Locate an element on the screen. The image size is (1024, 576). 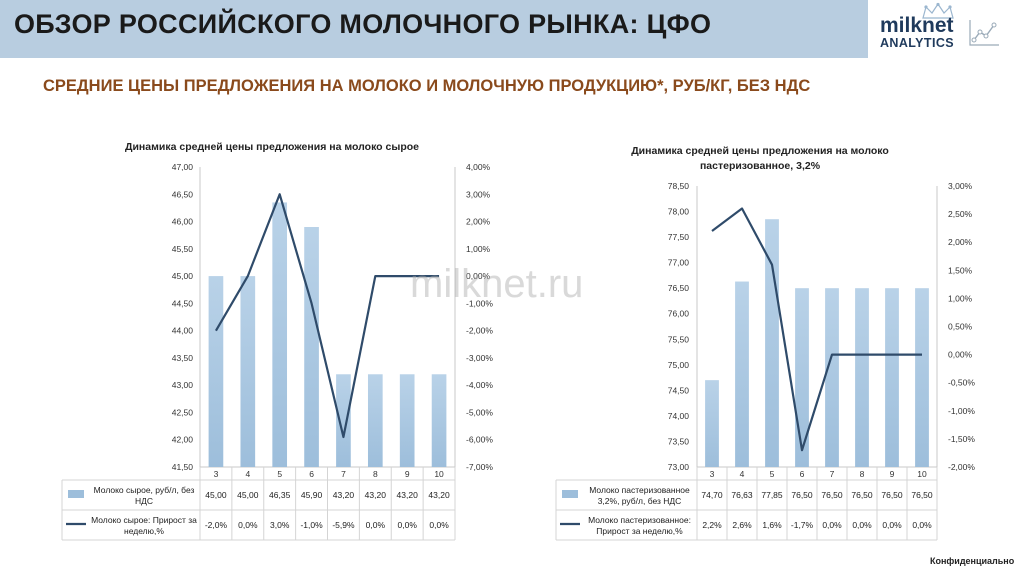
table-cell-value: 76,63 is located at coordinates (742, 495).